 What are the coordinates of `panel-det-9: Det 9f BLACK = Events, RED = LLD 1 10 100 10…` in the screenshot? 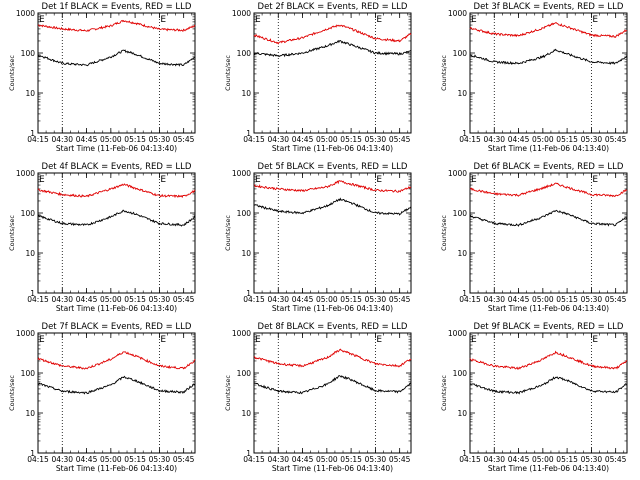 It's located at (534, 397).